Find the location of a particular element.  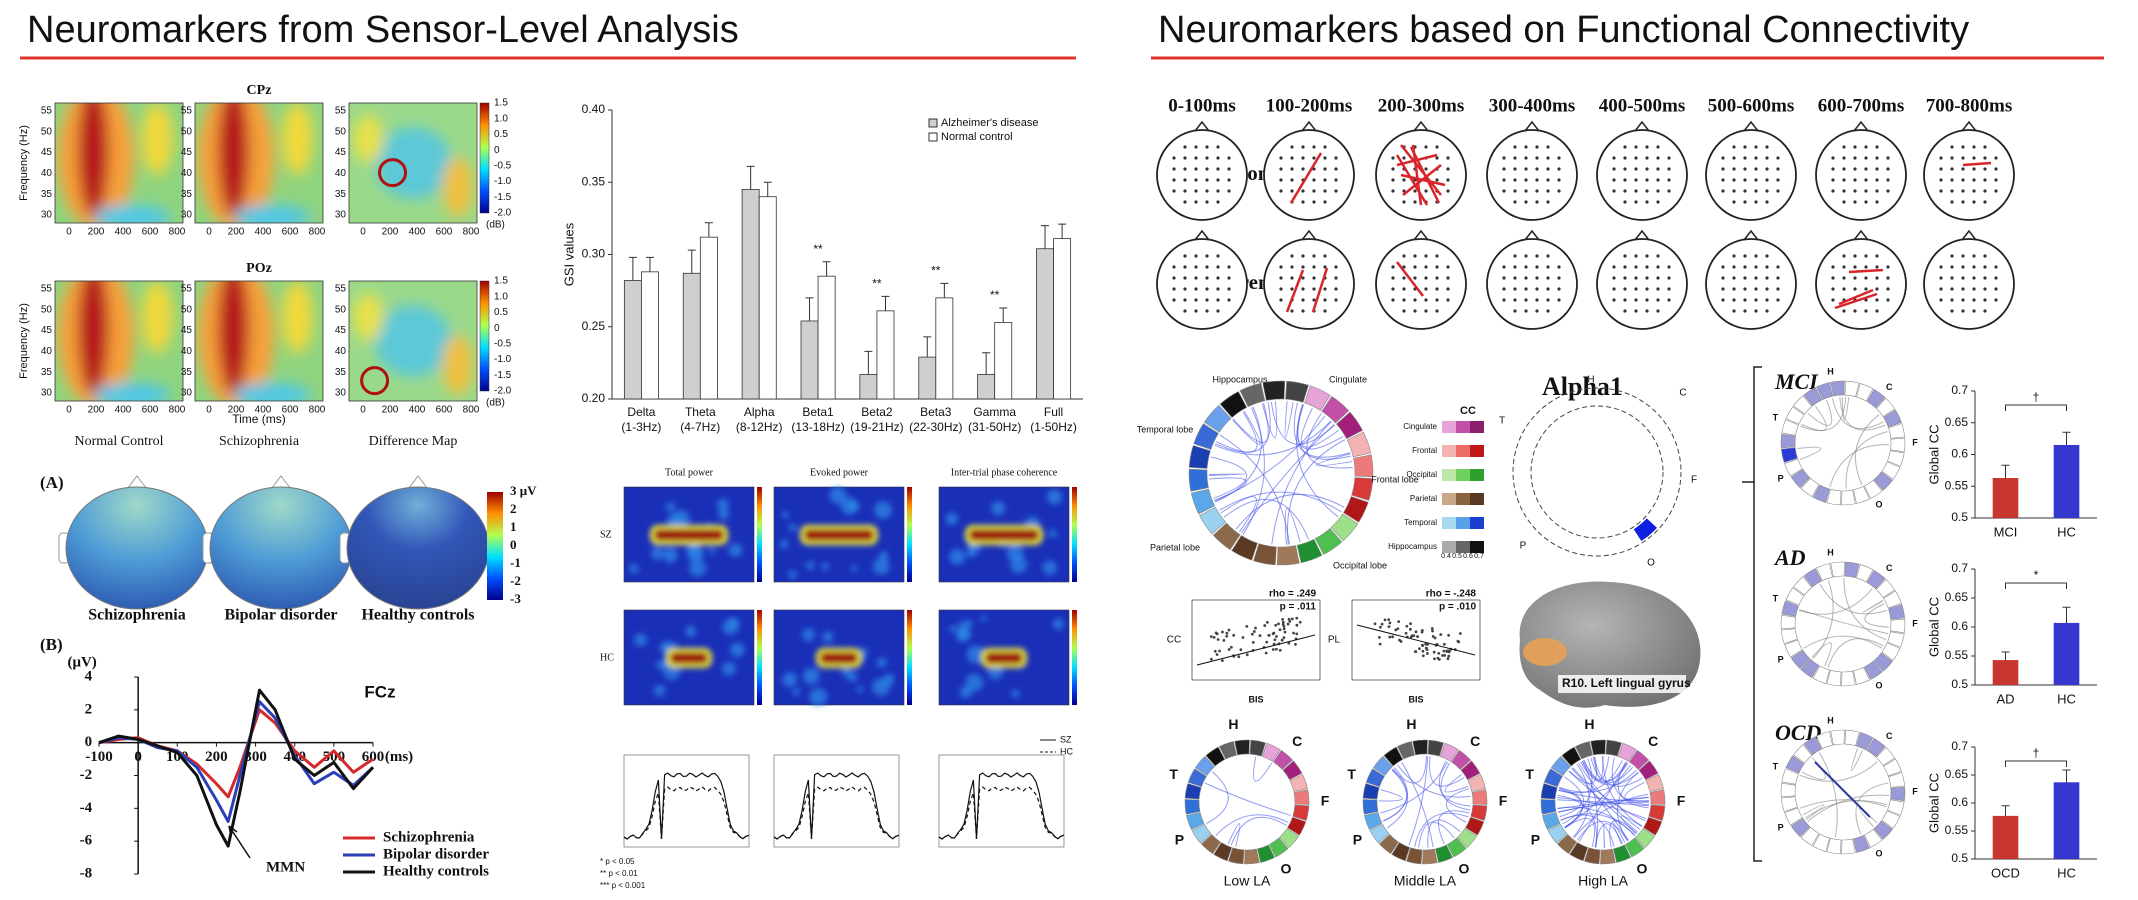

y-axis-label: Frequency (Hz) is located at coordinates (24, 341).